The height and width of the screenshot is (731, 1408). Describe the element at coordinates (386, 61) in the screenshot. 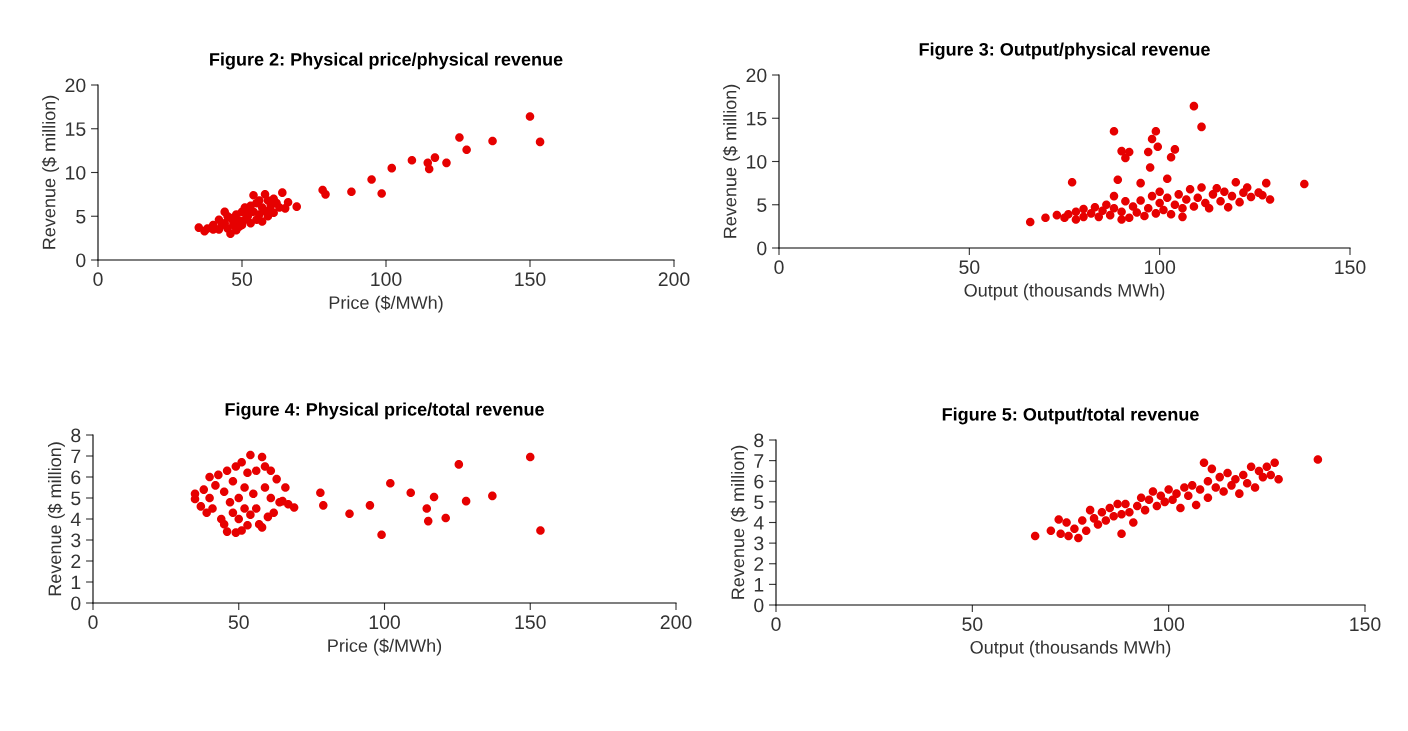

I see `chart-title: Figure 2: Physical price/physical revenue` at that location.